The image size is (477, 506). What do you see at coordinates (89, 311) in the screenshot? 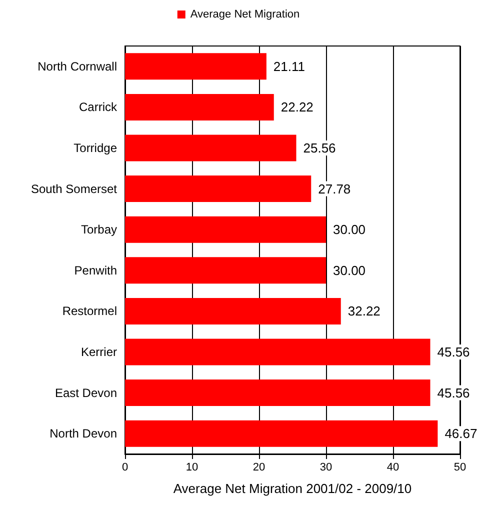
I see `y-tick-label: Restormel` at bounding box center [89, 311].